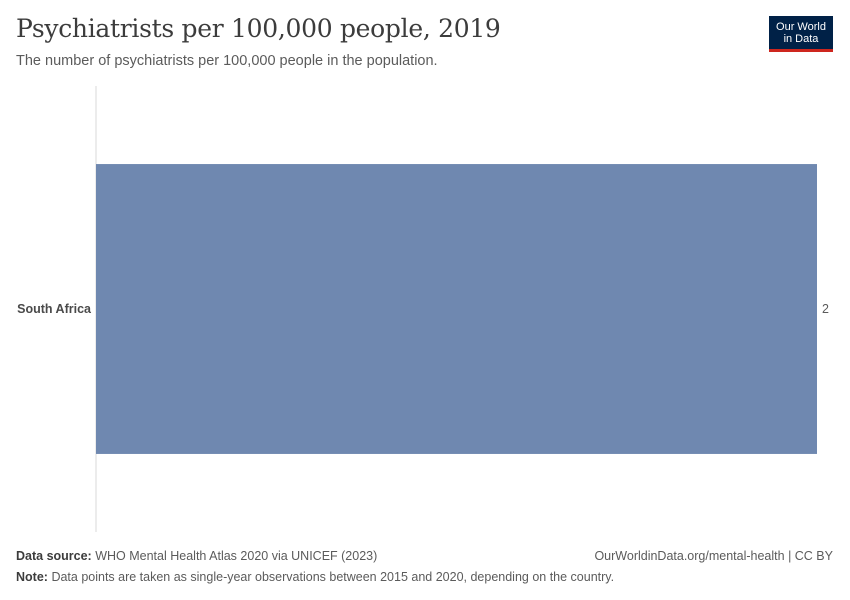 Image resolution: width=850 pixels, height=600 pixels. Describe the element at coordinates (825, 309) in the screenshot. I see `value-label: 2` at that location.